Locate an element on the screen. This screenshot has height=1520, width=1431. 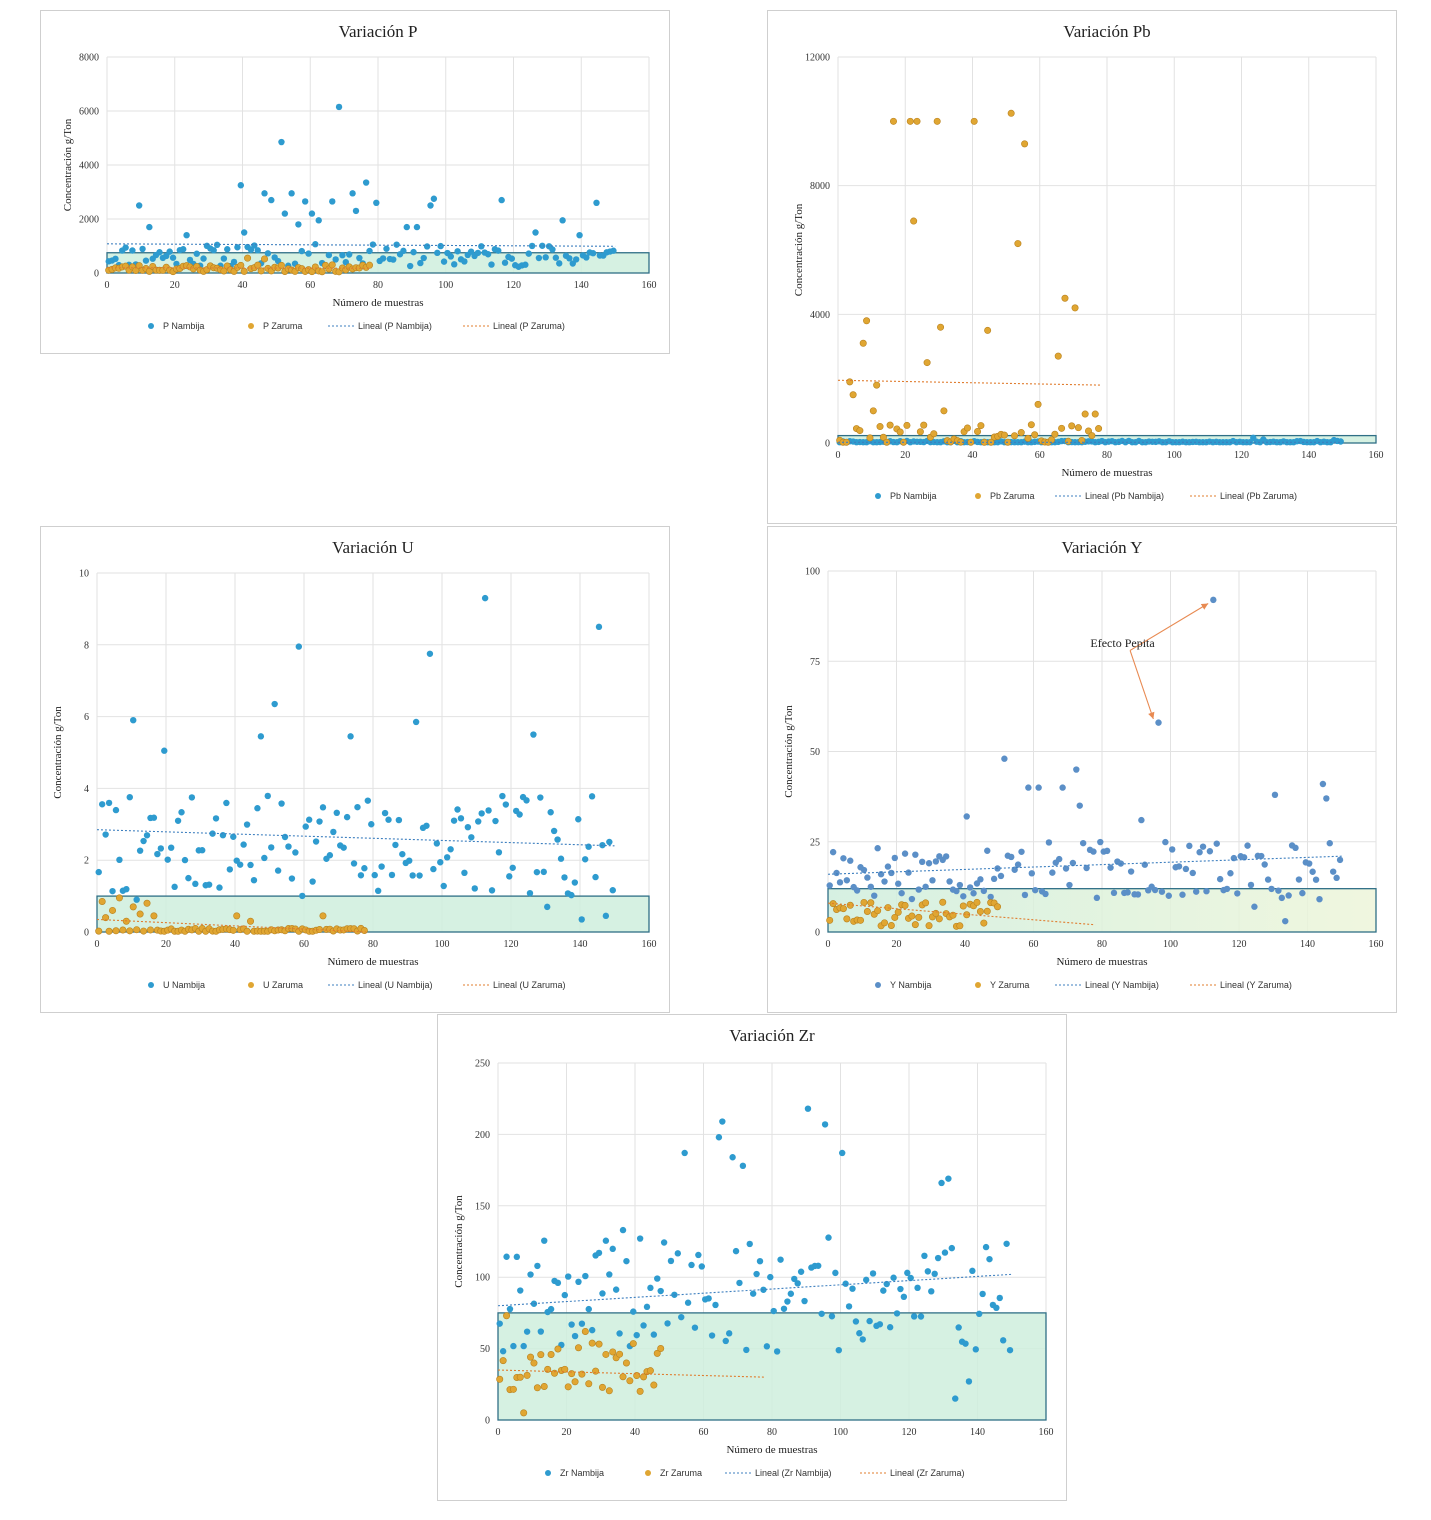
y-tick-label: 100 is located at coordinates (812, 572).